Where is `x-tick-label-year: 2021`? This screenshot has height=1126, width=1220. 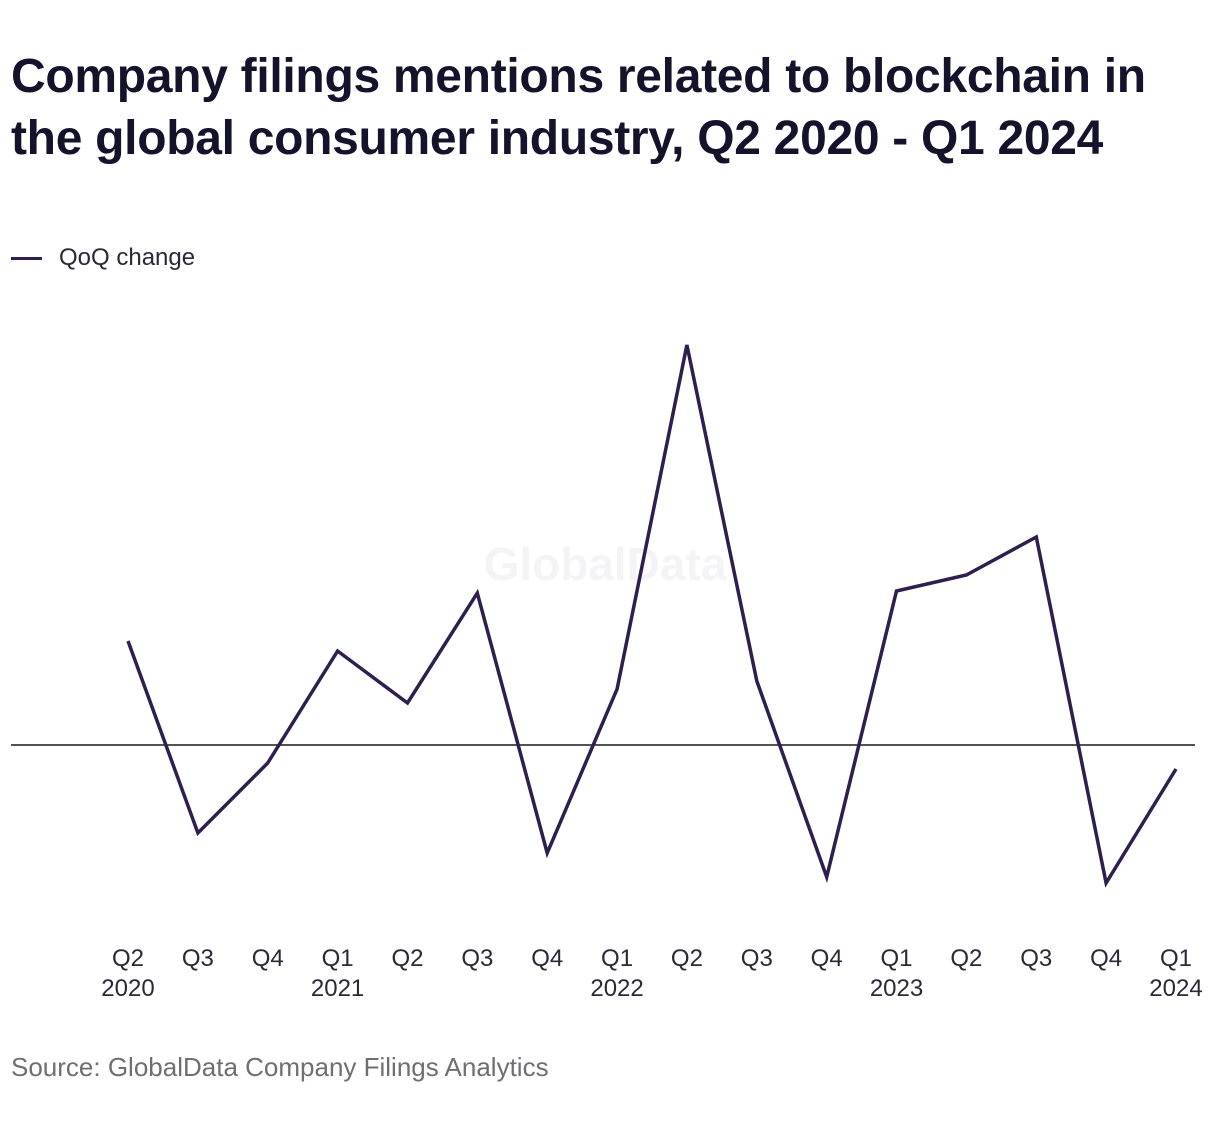
x-tick-label-year: 2021 is located at coordinates (337, 988).